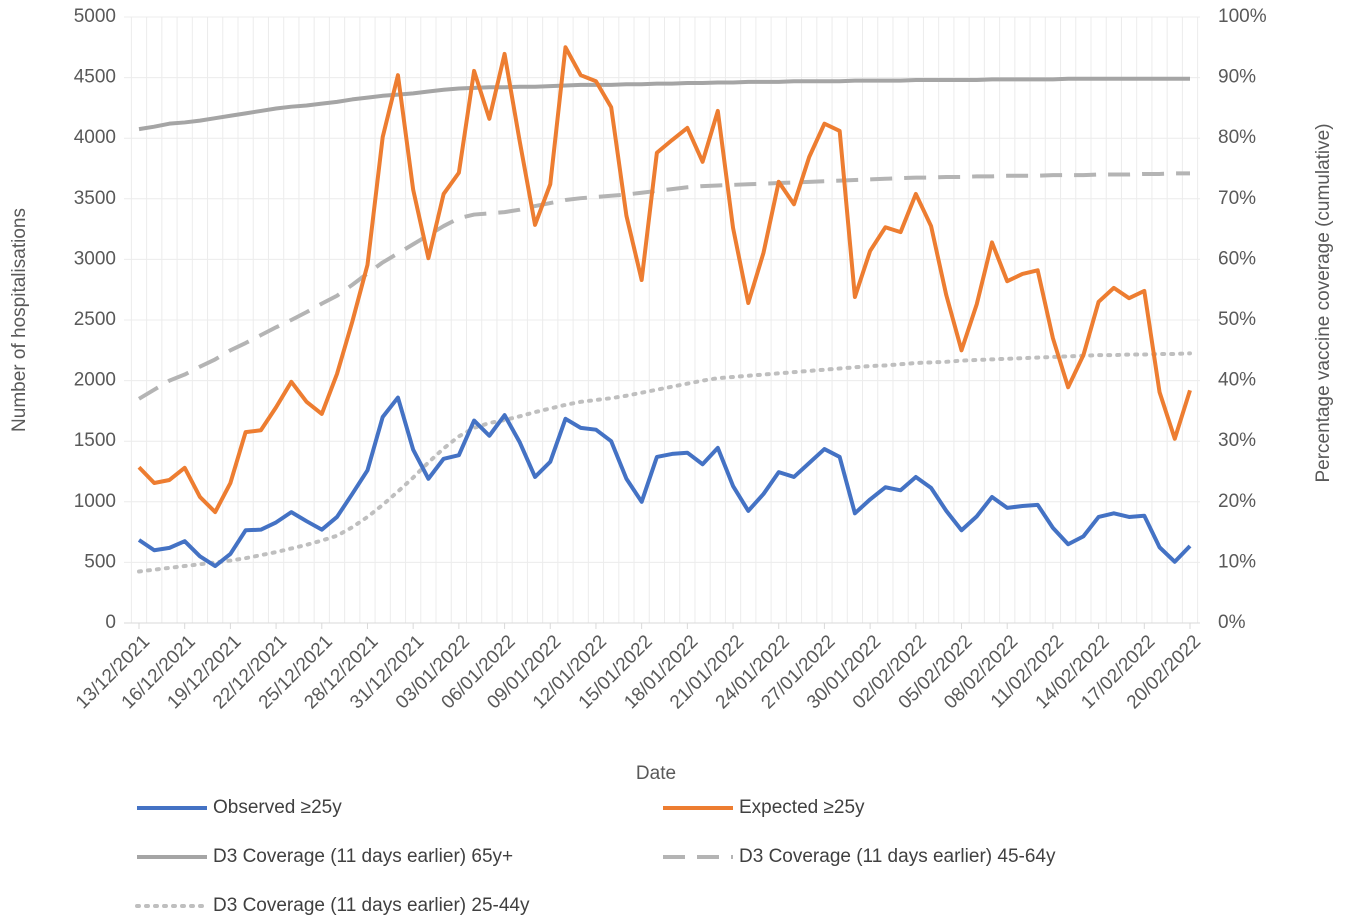 The height and width of the screenshot is (924, 1352). Describe the element at coordinates (95, 380) in the screenshot. I see `y-tick-label: 2000` at that location.